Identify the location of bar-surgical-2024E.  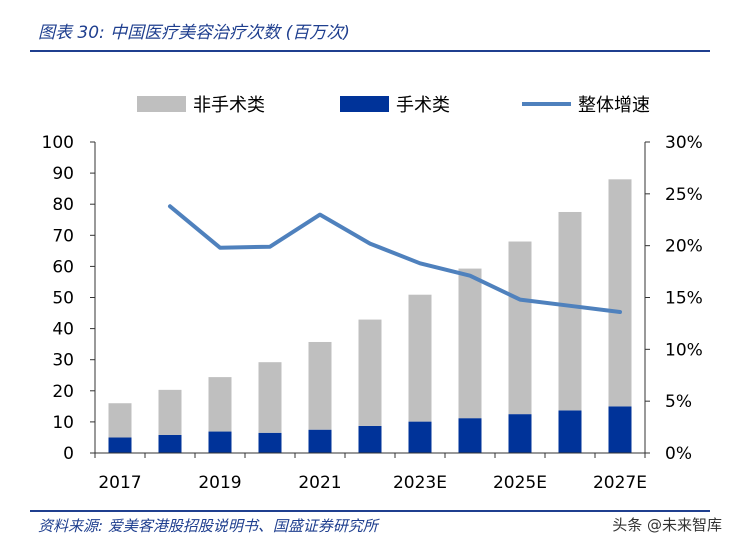
(470, 435).